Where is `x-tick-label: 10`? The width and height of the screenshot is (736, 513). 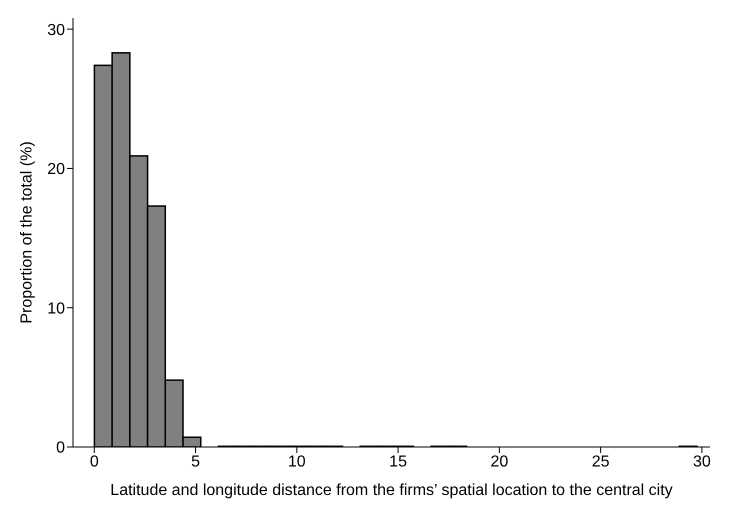 x-tick-label: 10 is located at coordinates (297, 461).